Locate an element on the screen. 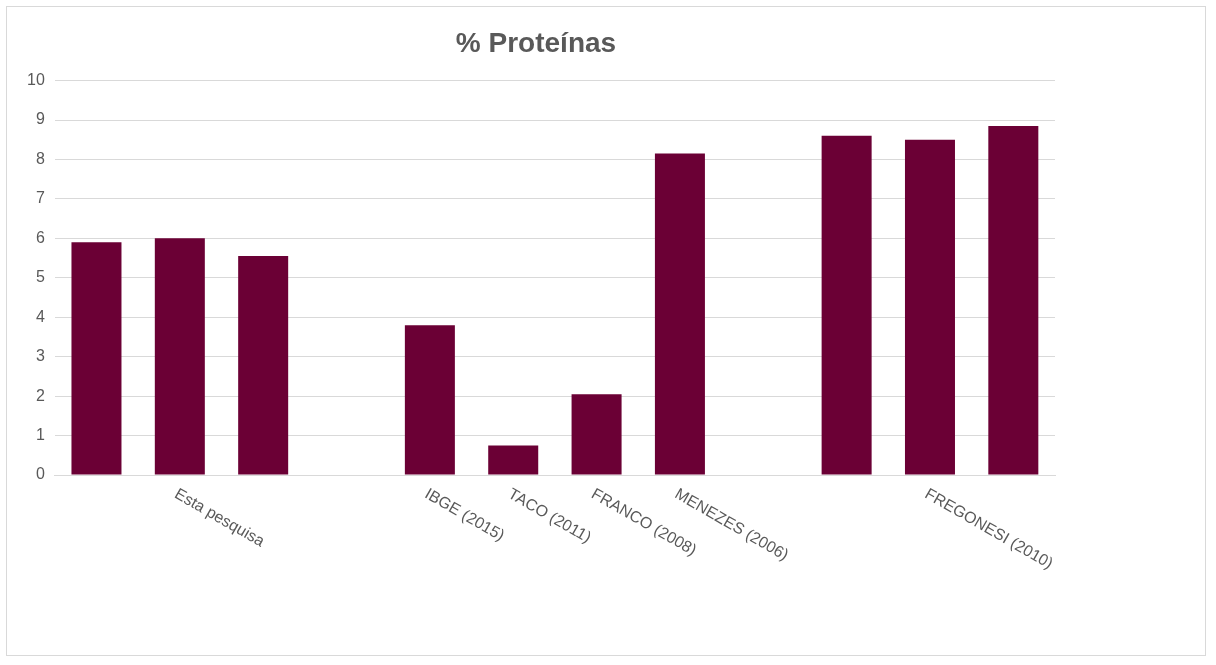 The width and height of the screenshot is (1216, 665). y-tick-label: 8 is located at coordinates (40, 158).